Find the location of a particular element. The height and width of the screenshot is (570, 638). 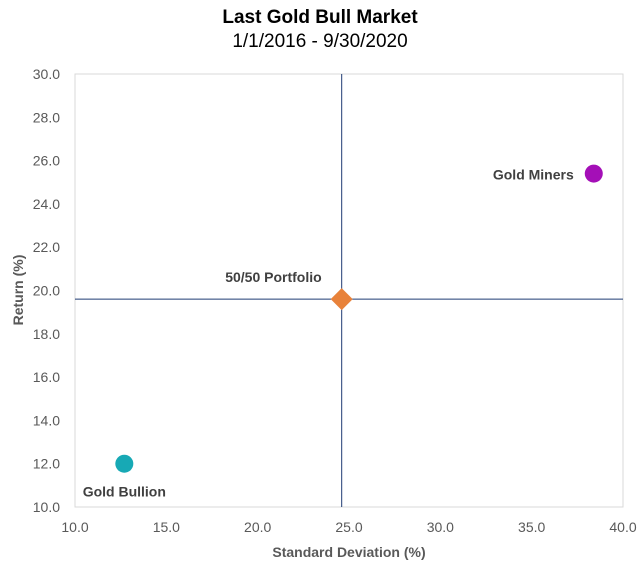

x-tick-label: 30.0 is located at coordinates (440, 527).